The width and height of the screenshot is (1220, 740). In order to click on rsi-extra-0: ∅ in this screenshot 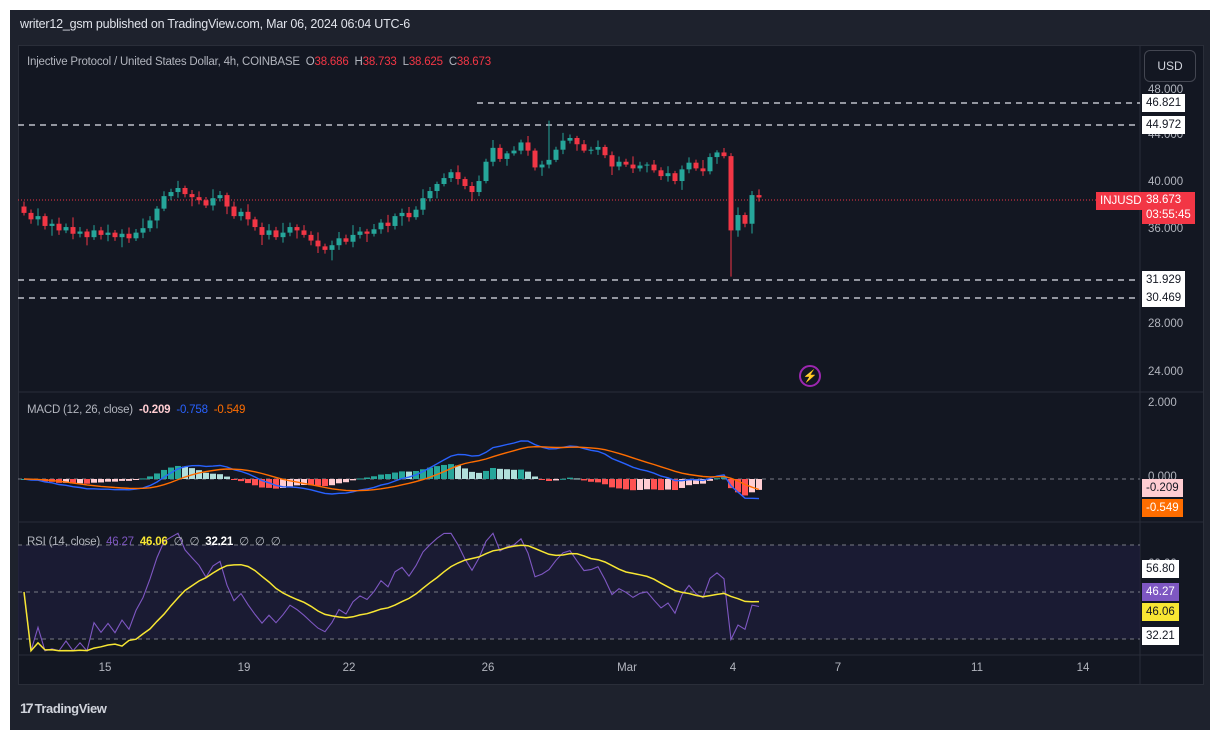, I will do `click(178, 542)`.